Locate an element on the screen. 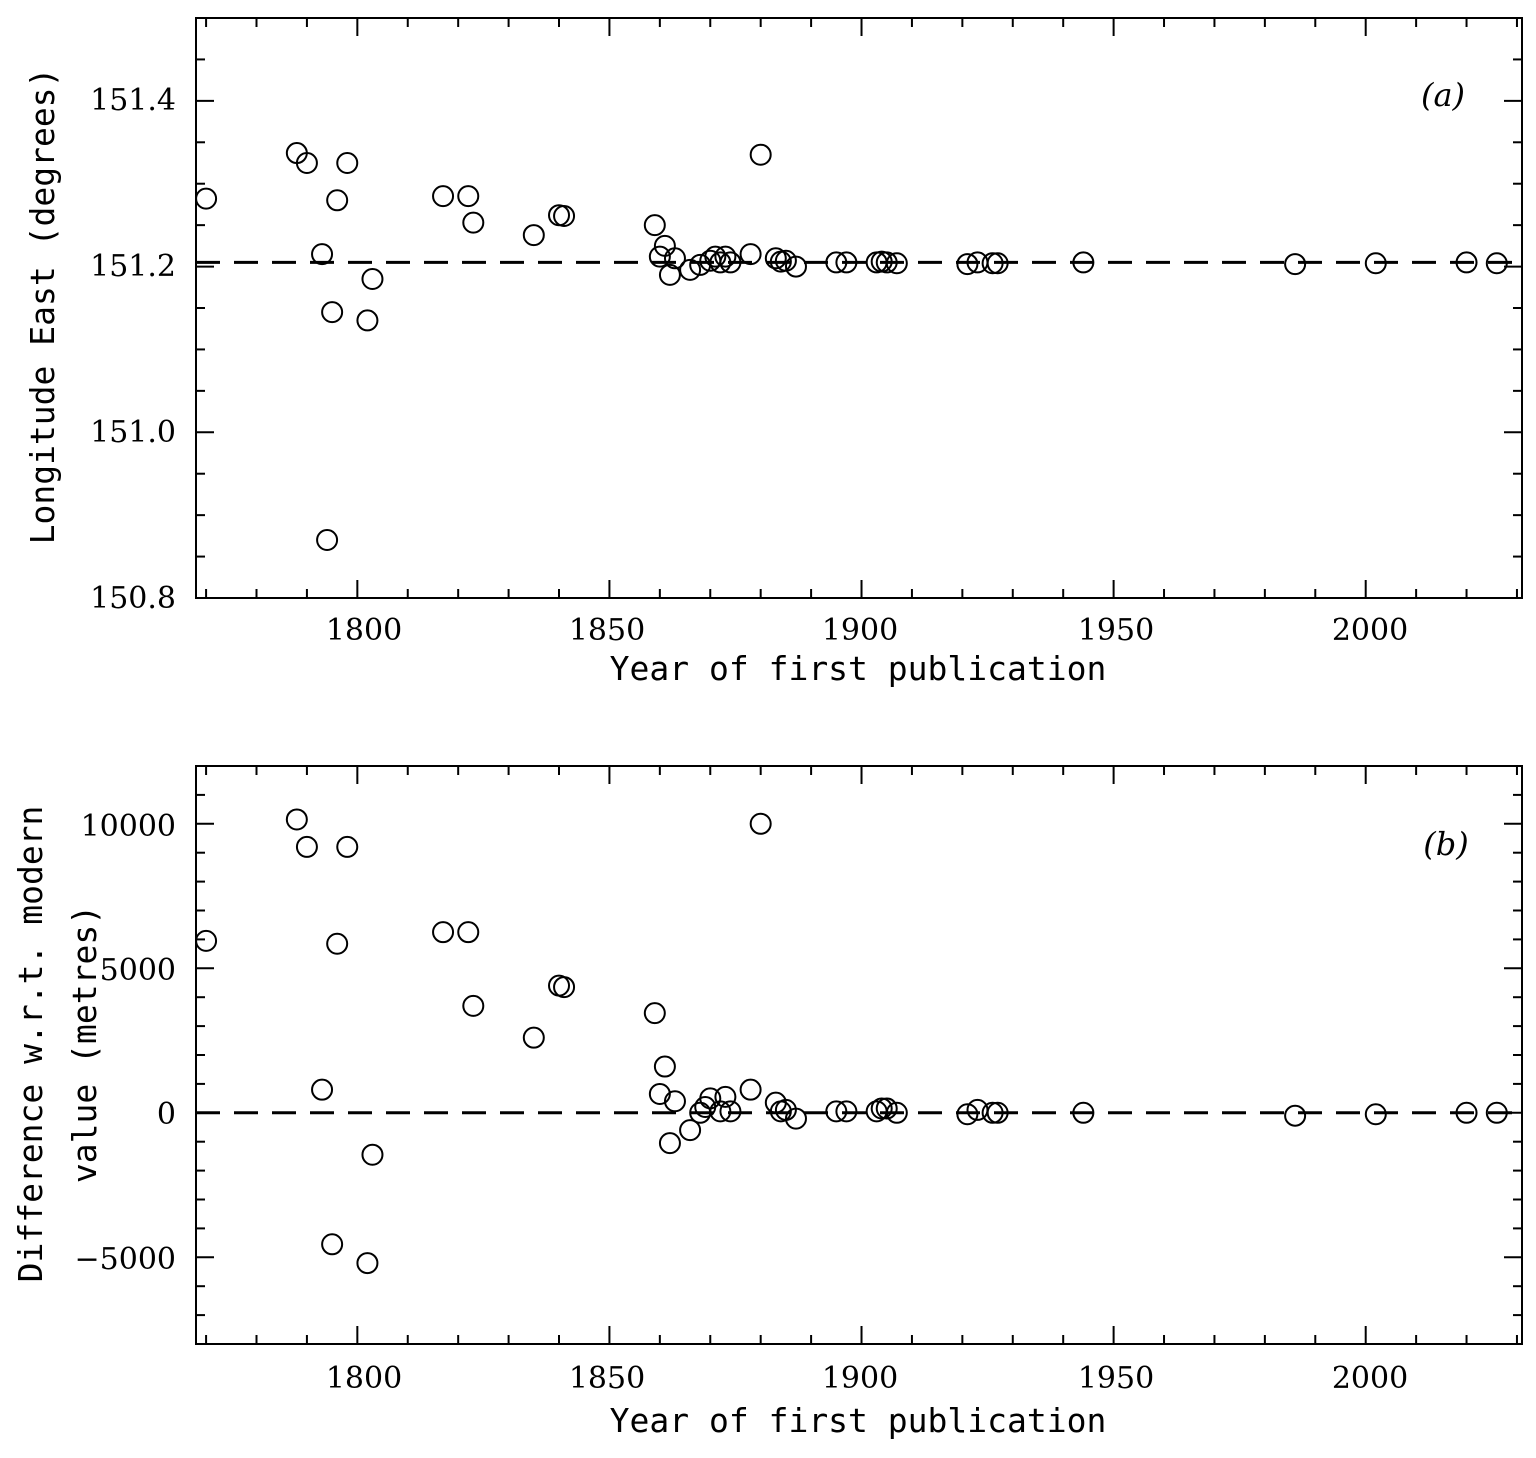 This screenshot has height=1458, width=1536. panel-a-tag: (a) is located at coordinates (1443, 95).